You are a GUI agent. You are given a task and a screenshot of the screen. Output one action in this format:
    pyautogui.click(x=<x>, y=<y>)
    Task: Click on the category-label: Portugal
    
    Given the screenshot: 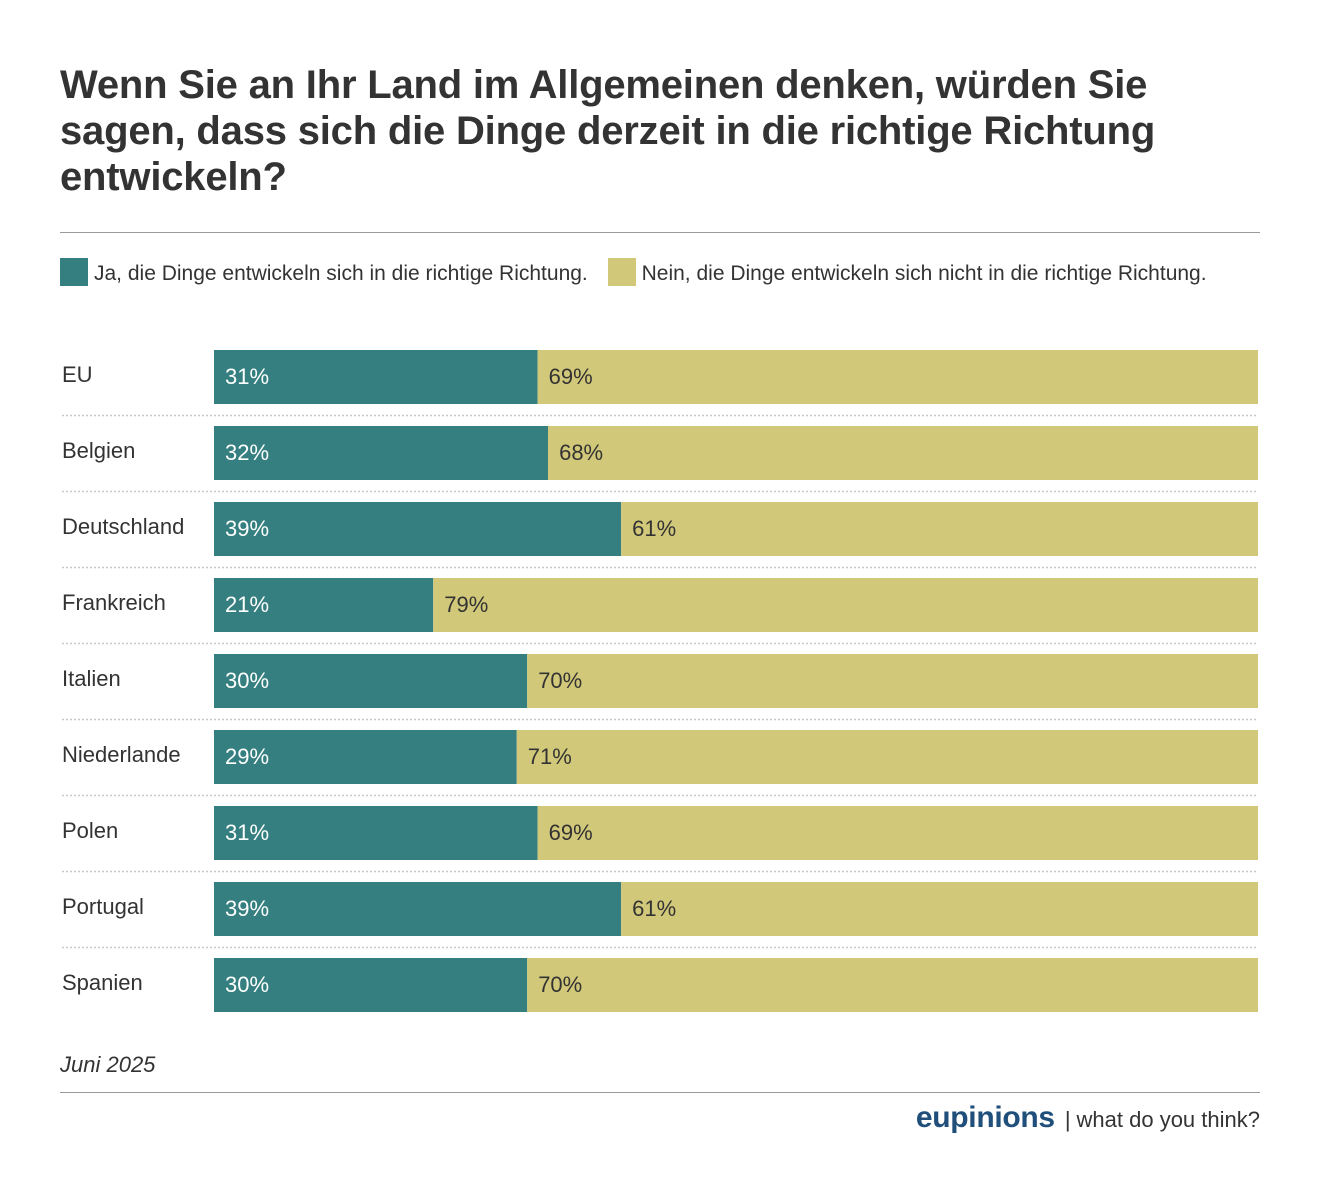 What is the action you would take?
    pyautogui.click(x=103, y=906)
    